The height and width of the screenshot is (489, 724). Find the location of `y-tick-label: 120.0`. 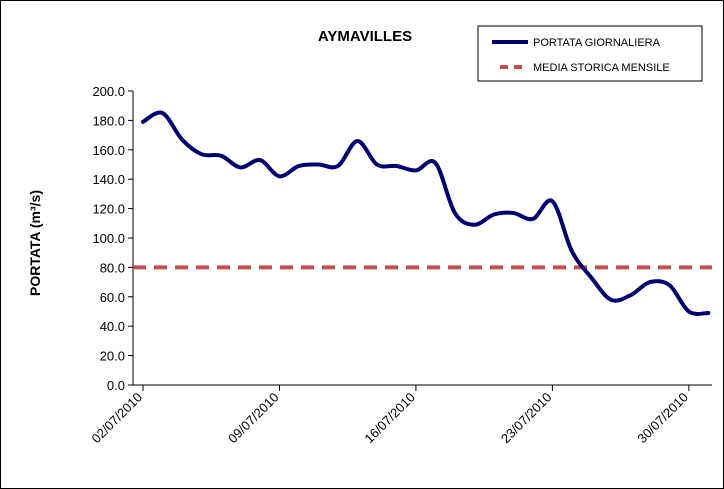

y-tick-label: 120.0 is located at coordinates (108, 209).